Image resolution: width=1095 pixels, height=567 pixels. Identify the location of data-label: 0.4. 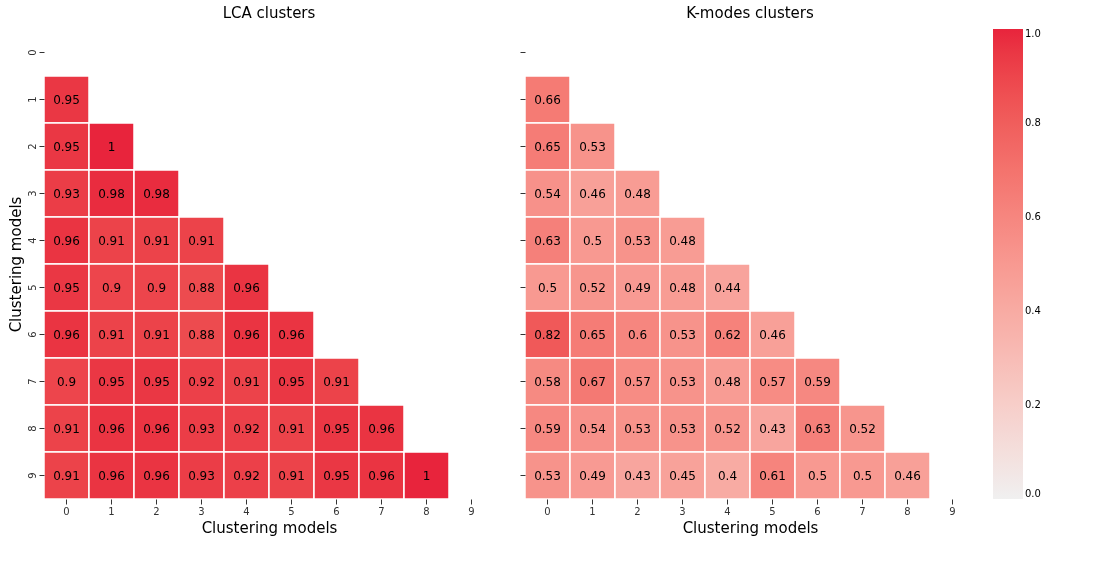
(727, 475).